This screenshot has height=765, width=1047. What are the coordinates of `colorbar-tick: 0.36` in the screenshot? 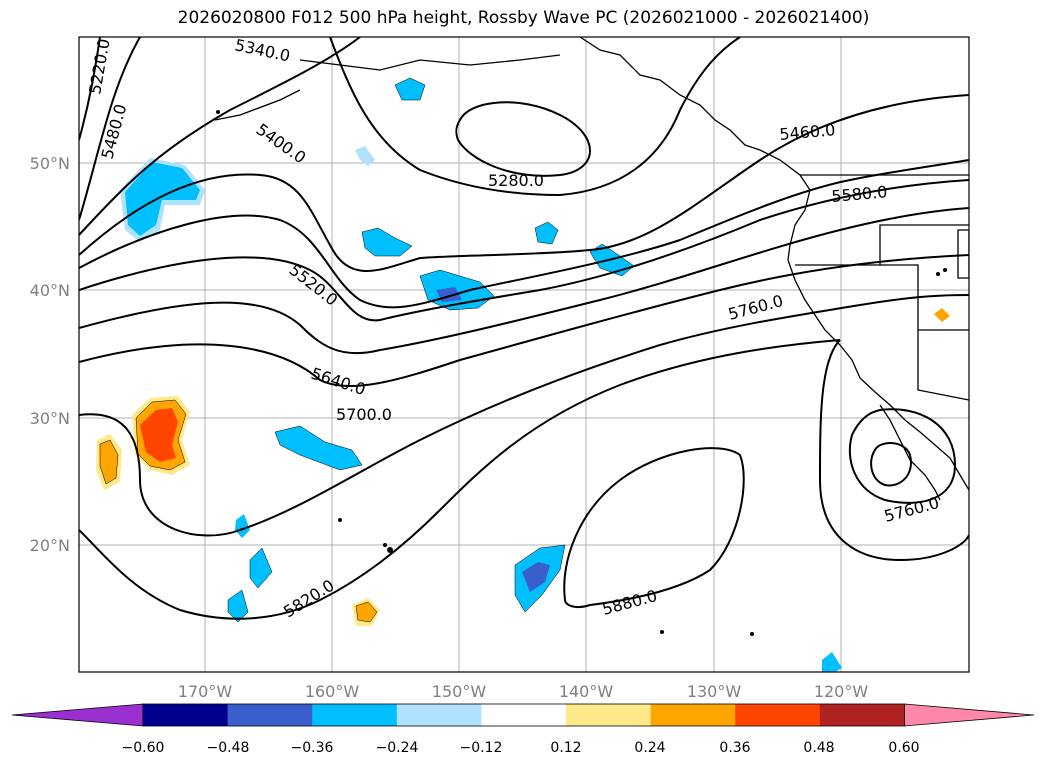 It's located at (734, 748).